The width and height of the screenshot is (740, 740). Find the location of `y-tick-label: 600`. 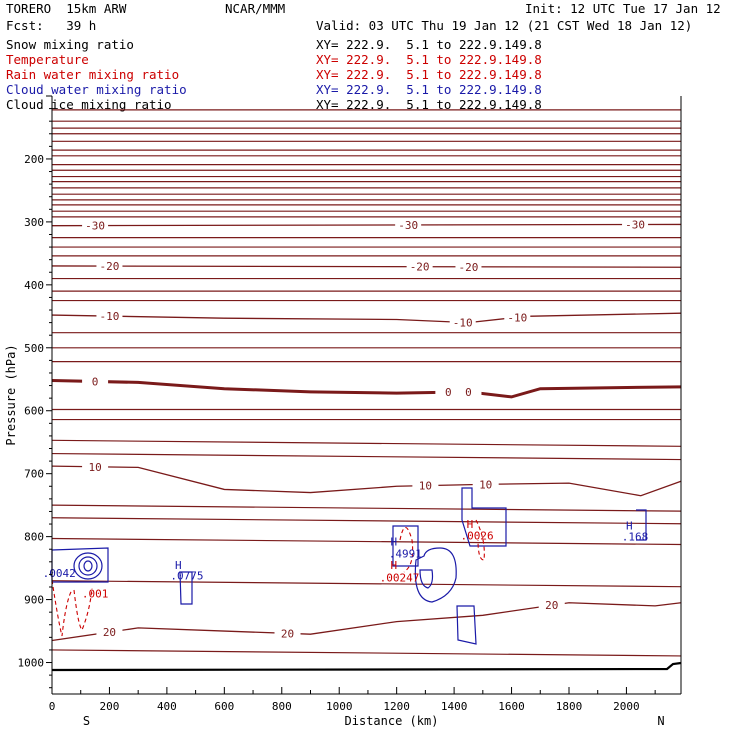

y-tick-label: 600 is located at coordinates (34, 411).